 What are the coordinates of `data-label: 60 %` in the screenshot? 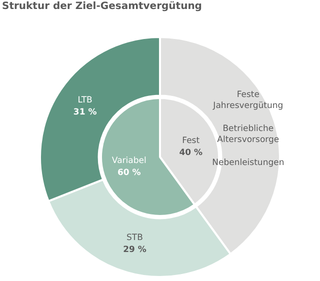 It's located at (129, 173).